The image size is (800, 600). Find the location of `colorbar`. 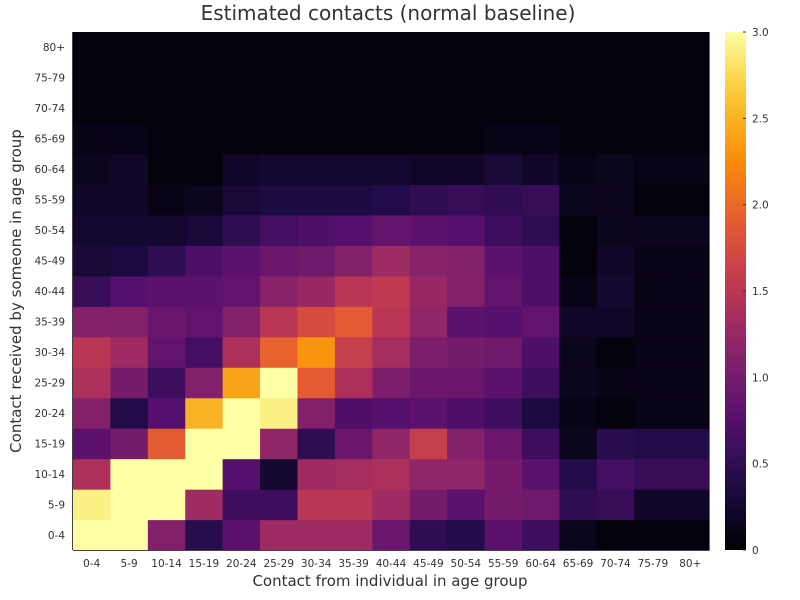

colorbar is located at coordinates (735, 291).